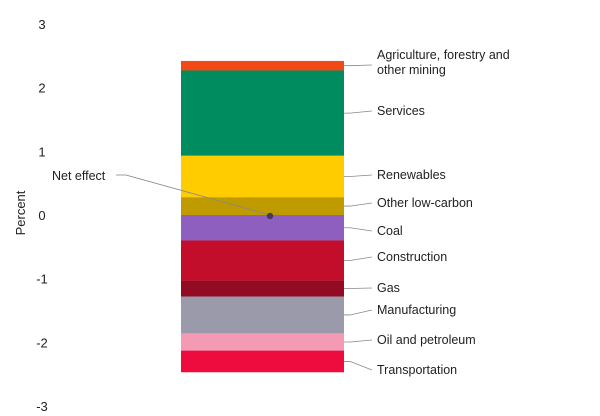 The width and height of the screenshot is (600, 416). I want to click on segment-label: Agriculture, forestry and, so click(443, 55).